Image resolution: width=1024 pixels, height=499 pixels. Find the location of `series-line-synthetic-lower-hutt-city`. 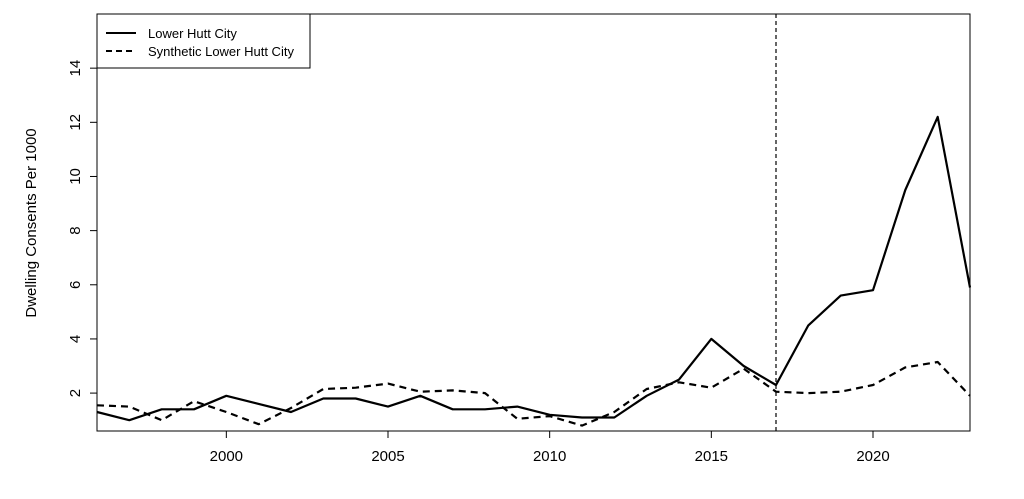

series-line-synthetic-lower-hutt-city is located at coordinates (533, 393).